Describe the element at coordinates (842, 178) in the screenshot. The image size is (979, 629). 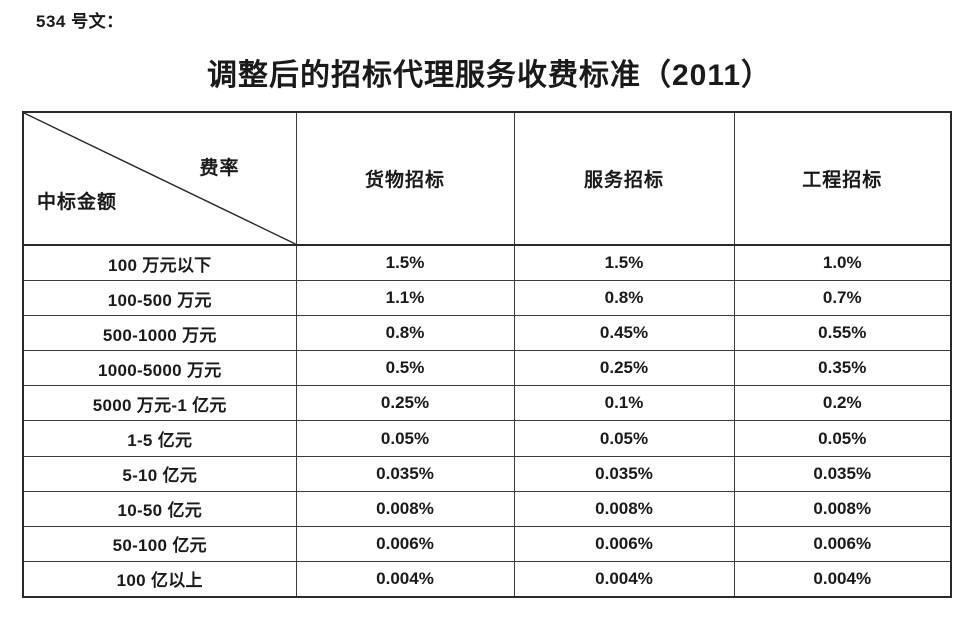
I see `column-header-engineering: 工程招标` at that location.